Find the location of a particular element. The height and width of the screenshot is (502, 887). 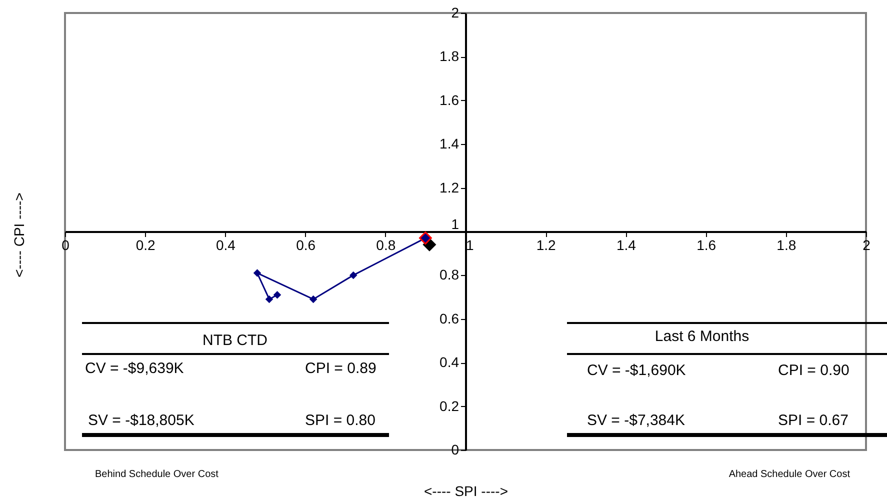

y-tick-label: 2 is located at coordinates (455, 12).